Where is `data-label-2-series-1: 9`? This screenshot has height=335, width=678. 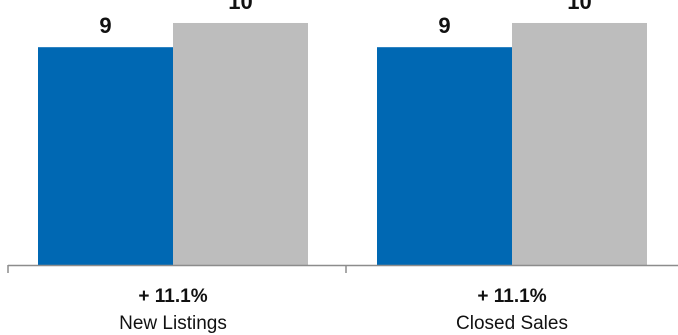
data-label-2-series-1: 9 is located at coordinates (444, 25).